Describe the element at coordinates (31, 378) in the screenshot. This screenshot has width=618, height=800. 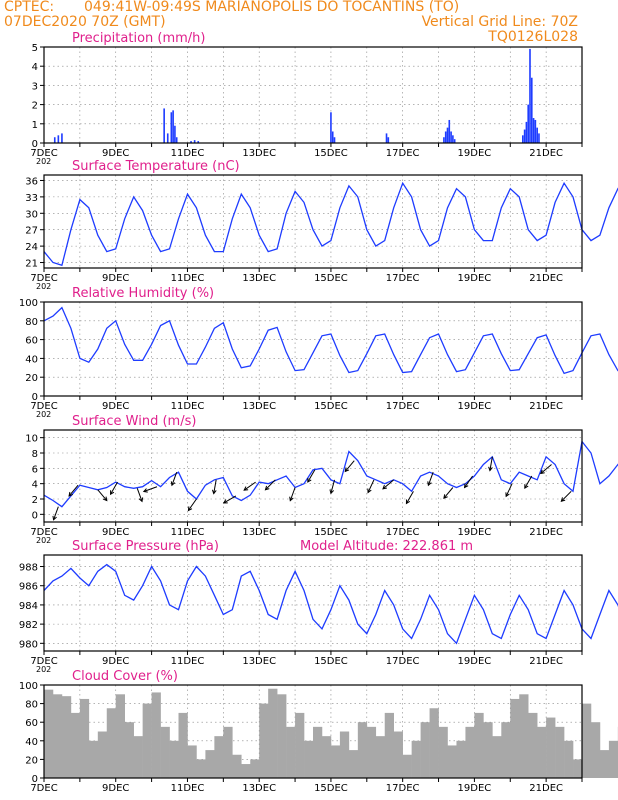
I see `rh-ytick-label: 20` at that location.